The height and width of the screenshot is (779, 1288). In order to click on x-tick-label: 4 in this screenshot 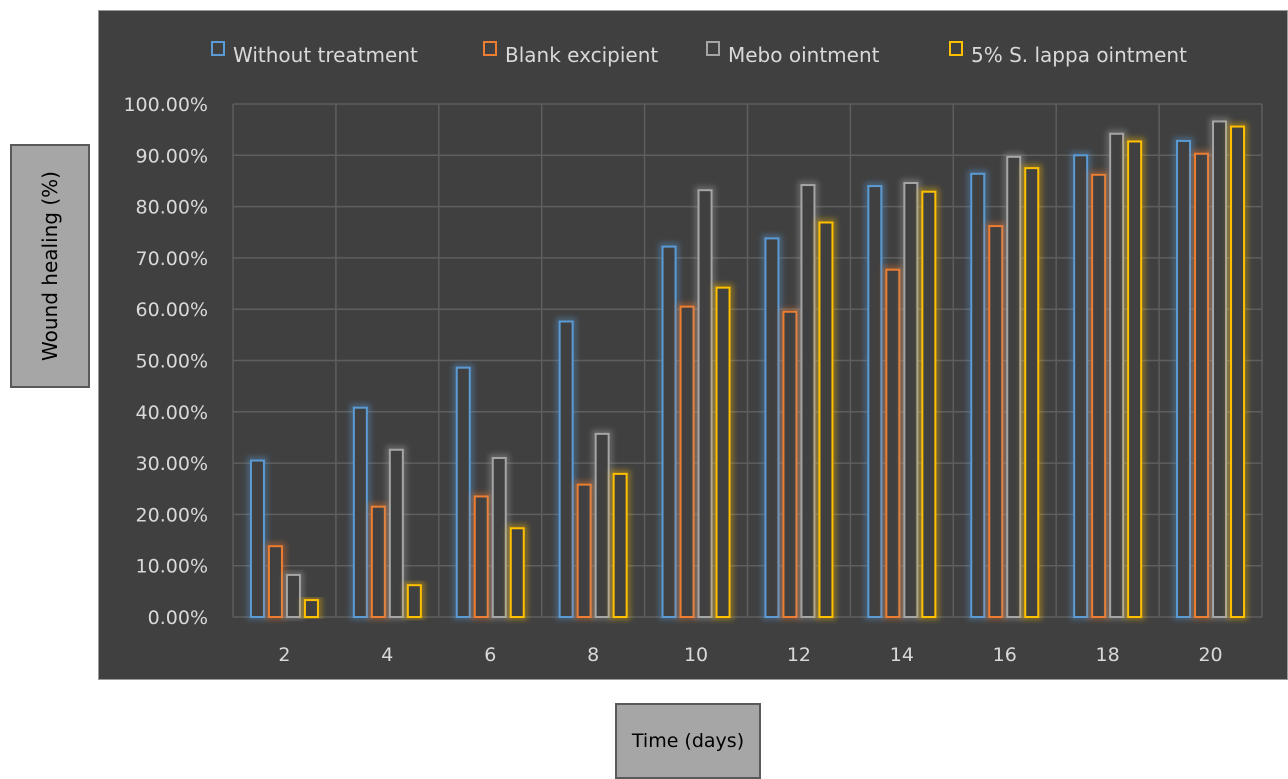, I will do `click(387, 655)`.